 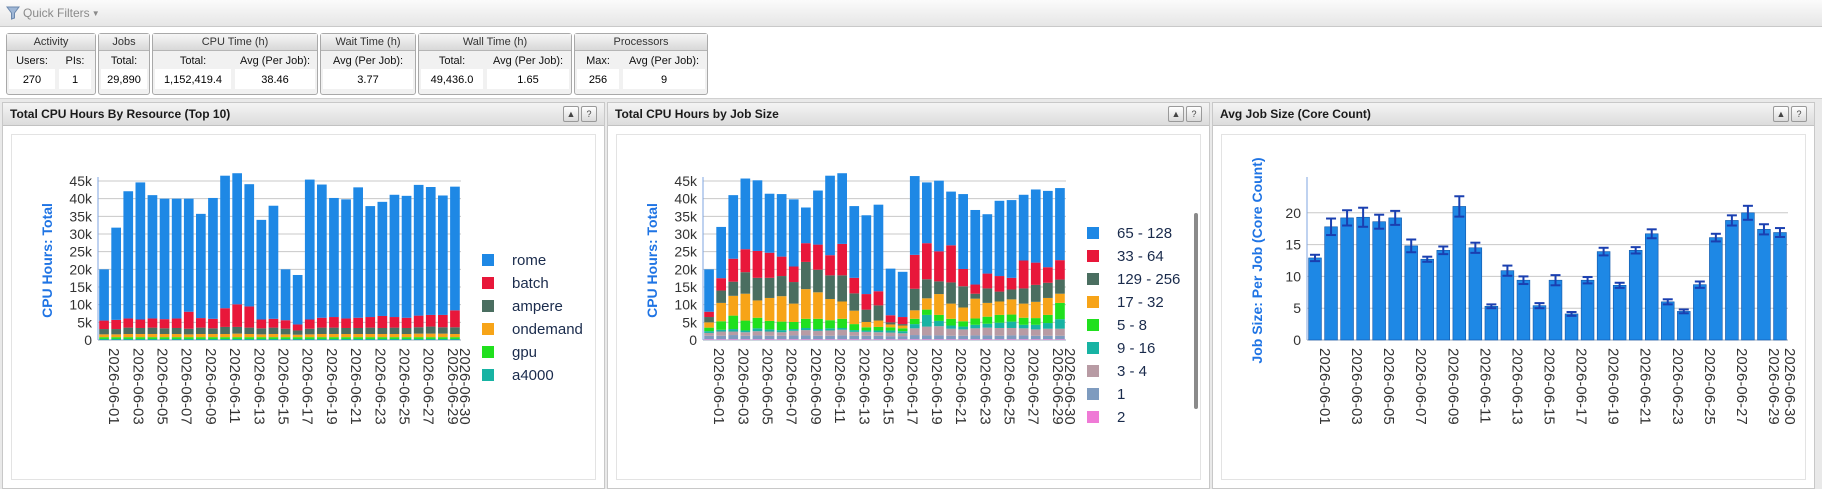 I want to click on x-tick-label: 2026-06-07, so click(x=791, y=386).